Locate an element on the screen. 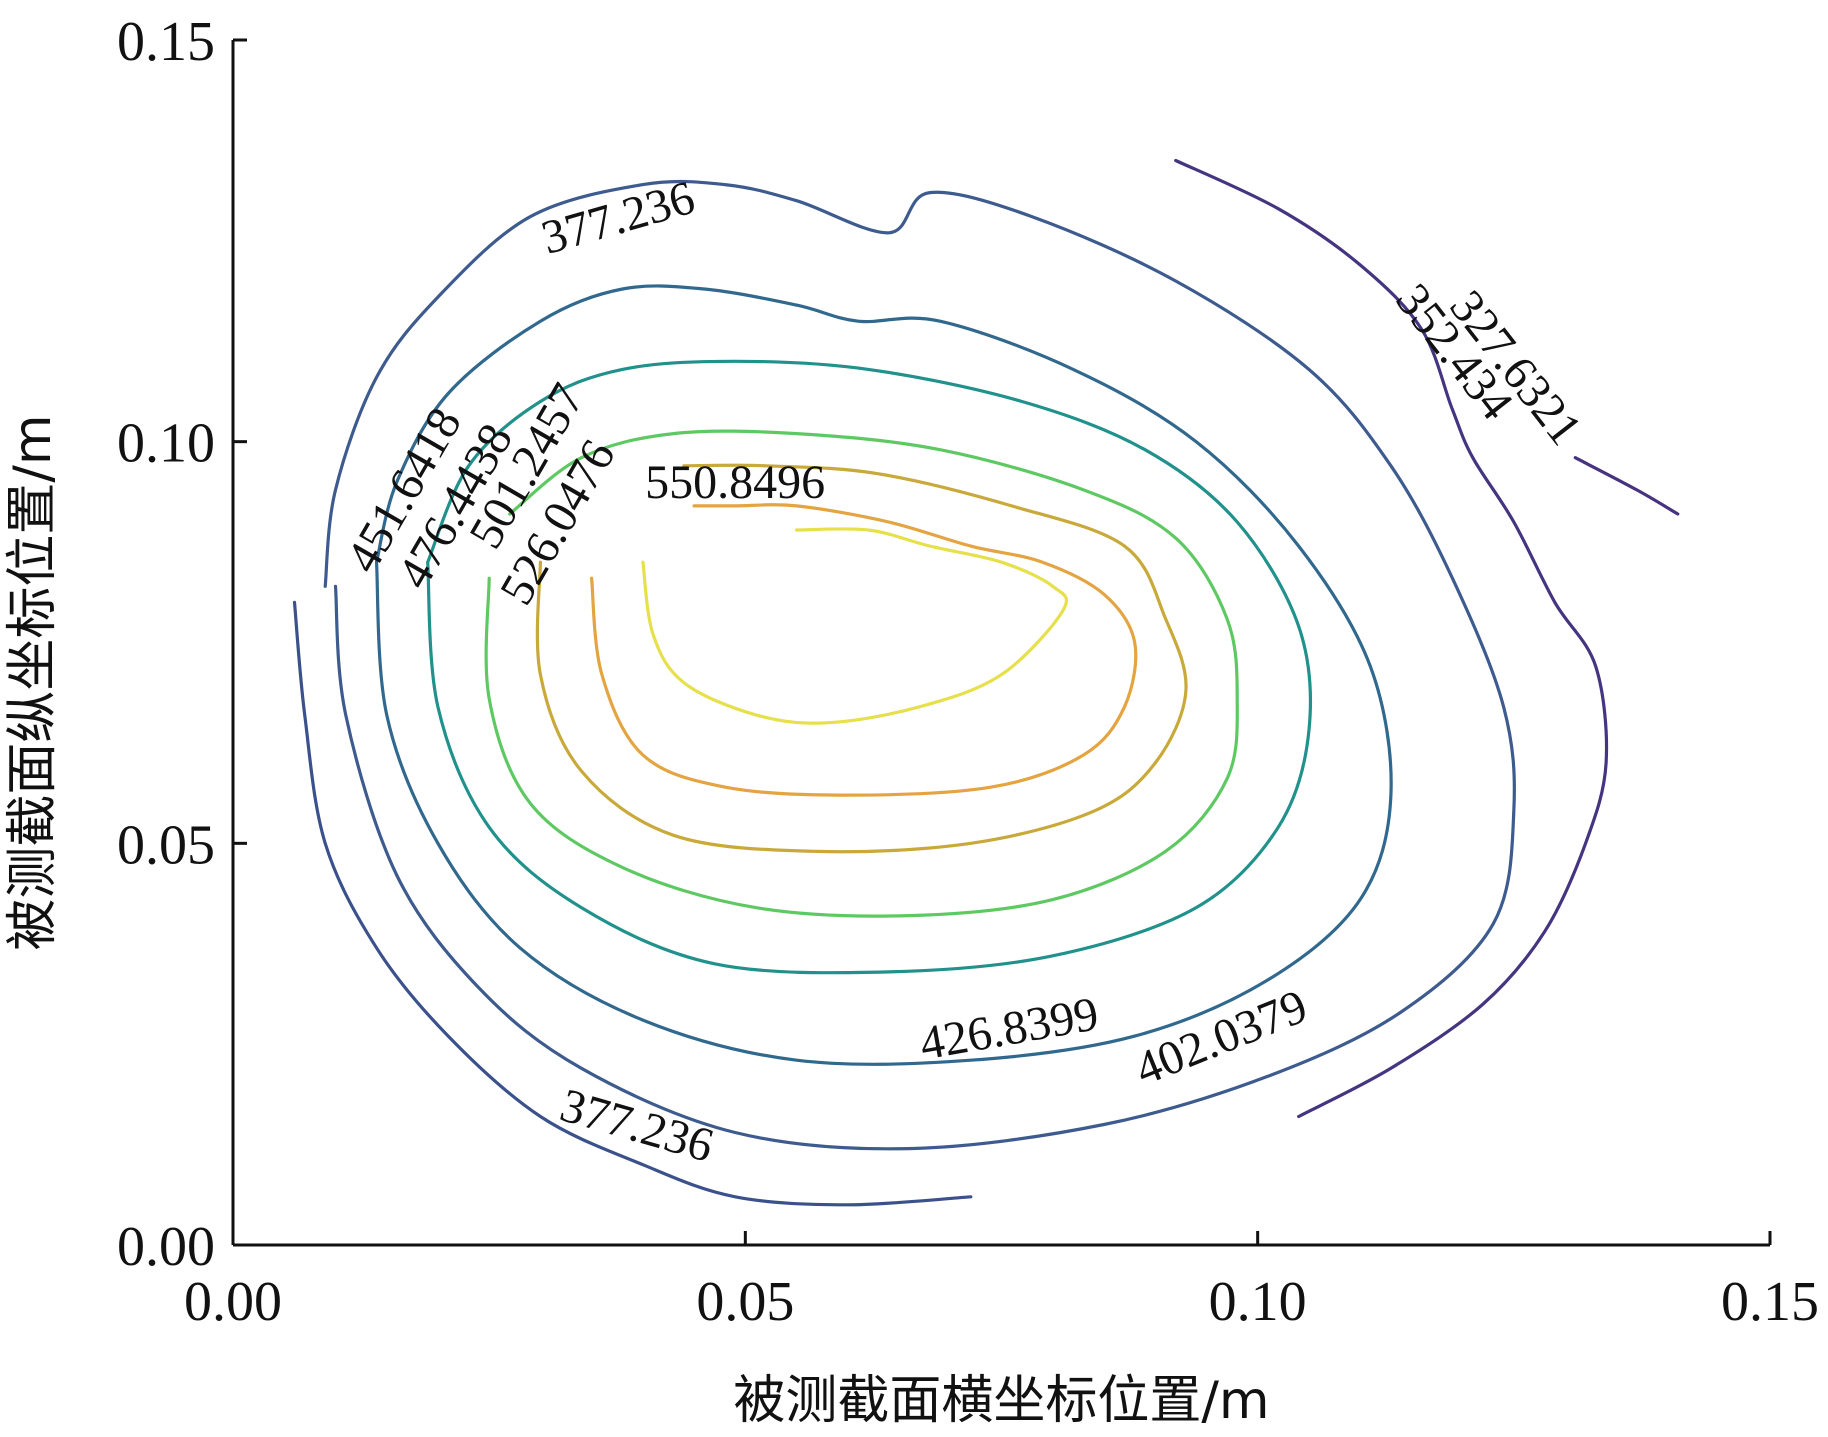 The height and width of the screenshot is (1437, 1828). x-tick-label: 0.10 is located at coordinates (1258, 1302).